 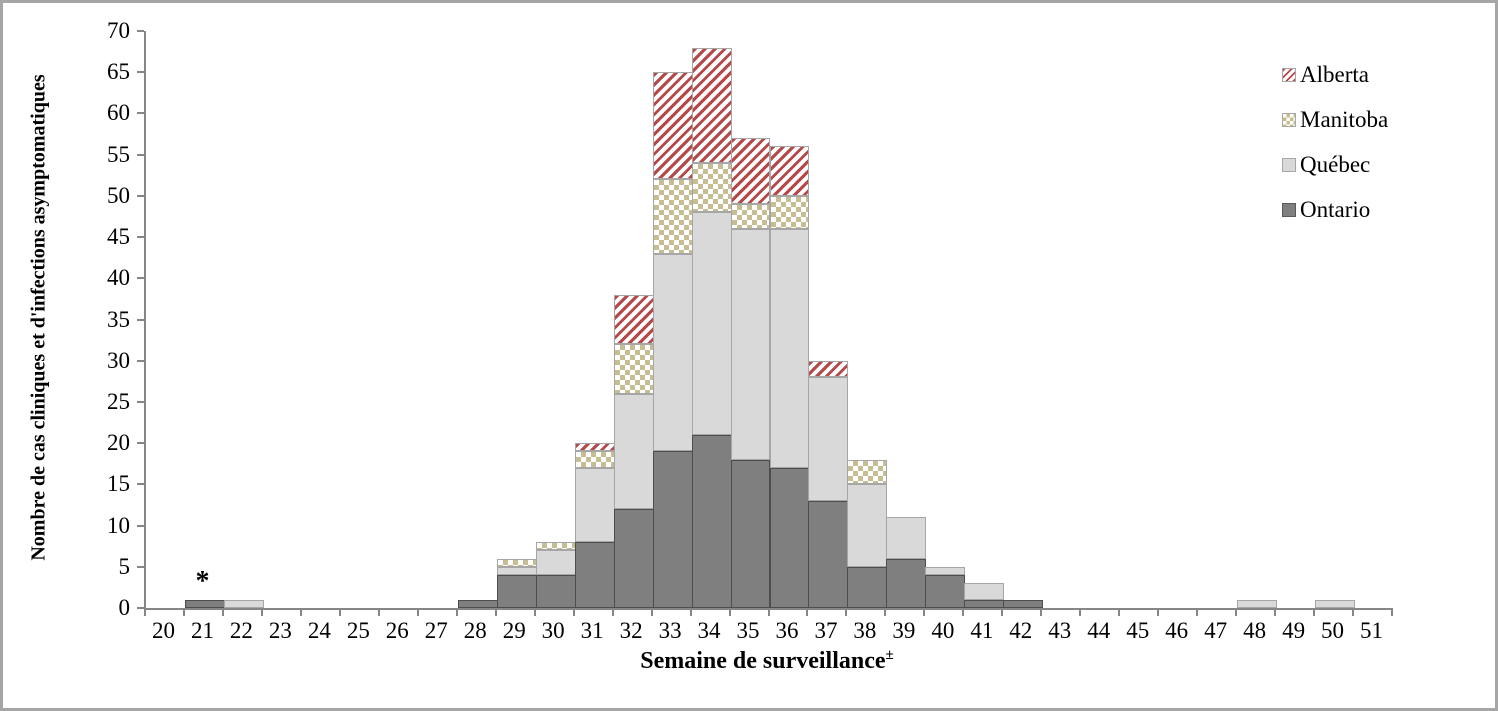 What do you see at coordinates (1177, 630) in the screenshot?
I see `x-tick-label-46: 46` at bounding box center [1177, 630].